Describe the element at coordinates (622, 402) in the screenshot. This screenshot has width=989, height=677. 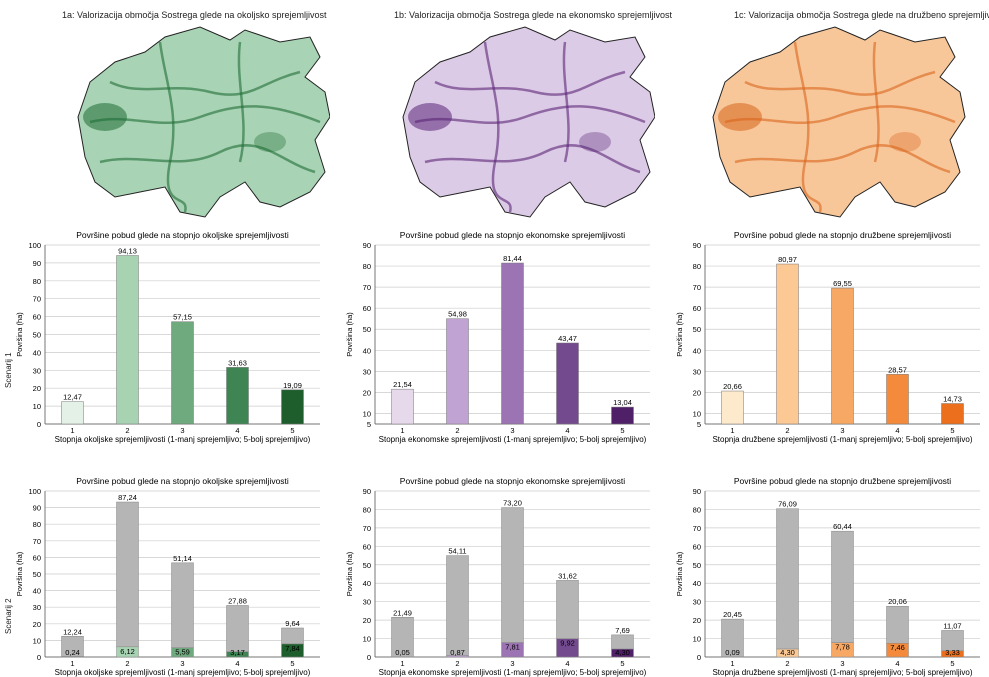
I see `bar-value-label: 13,04` at that location.